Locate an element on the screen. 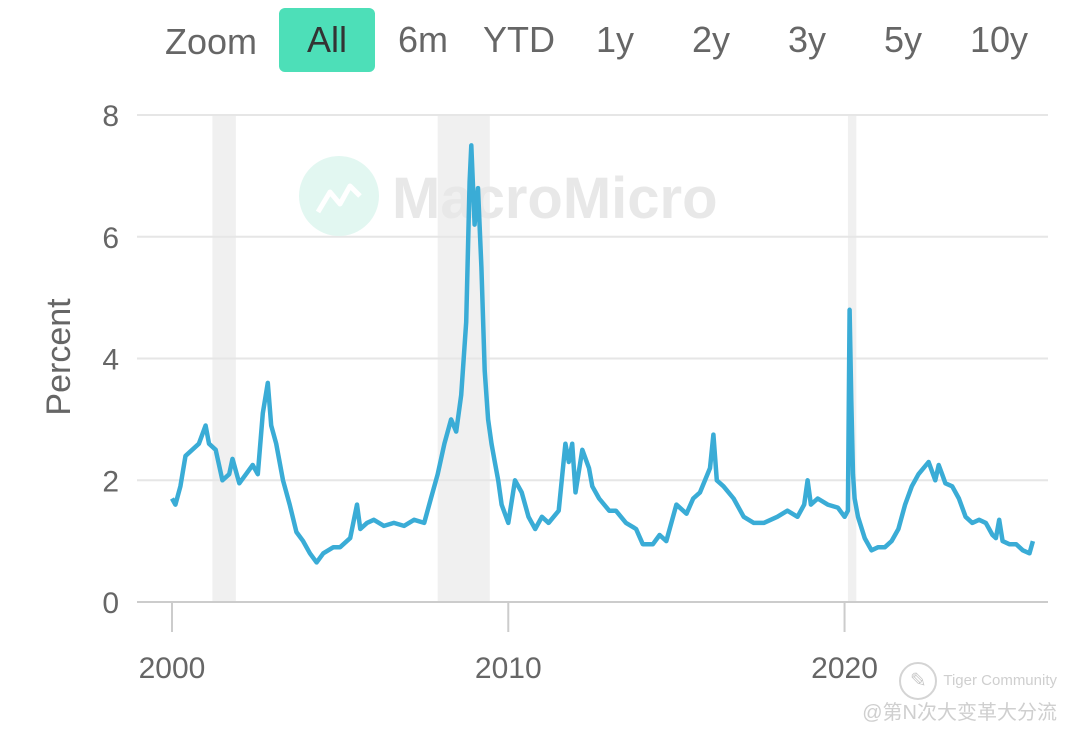 Image resolution: width=1079 pixels, height=738 pixels. y-tick-label-0: 0 is located at coordinates (110, 603).